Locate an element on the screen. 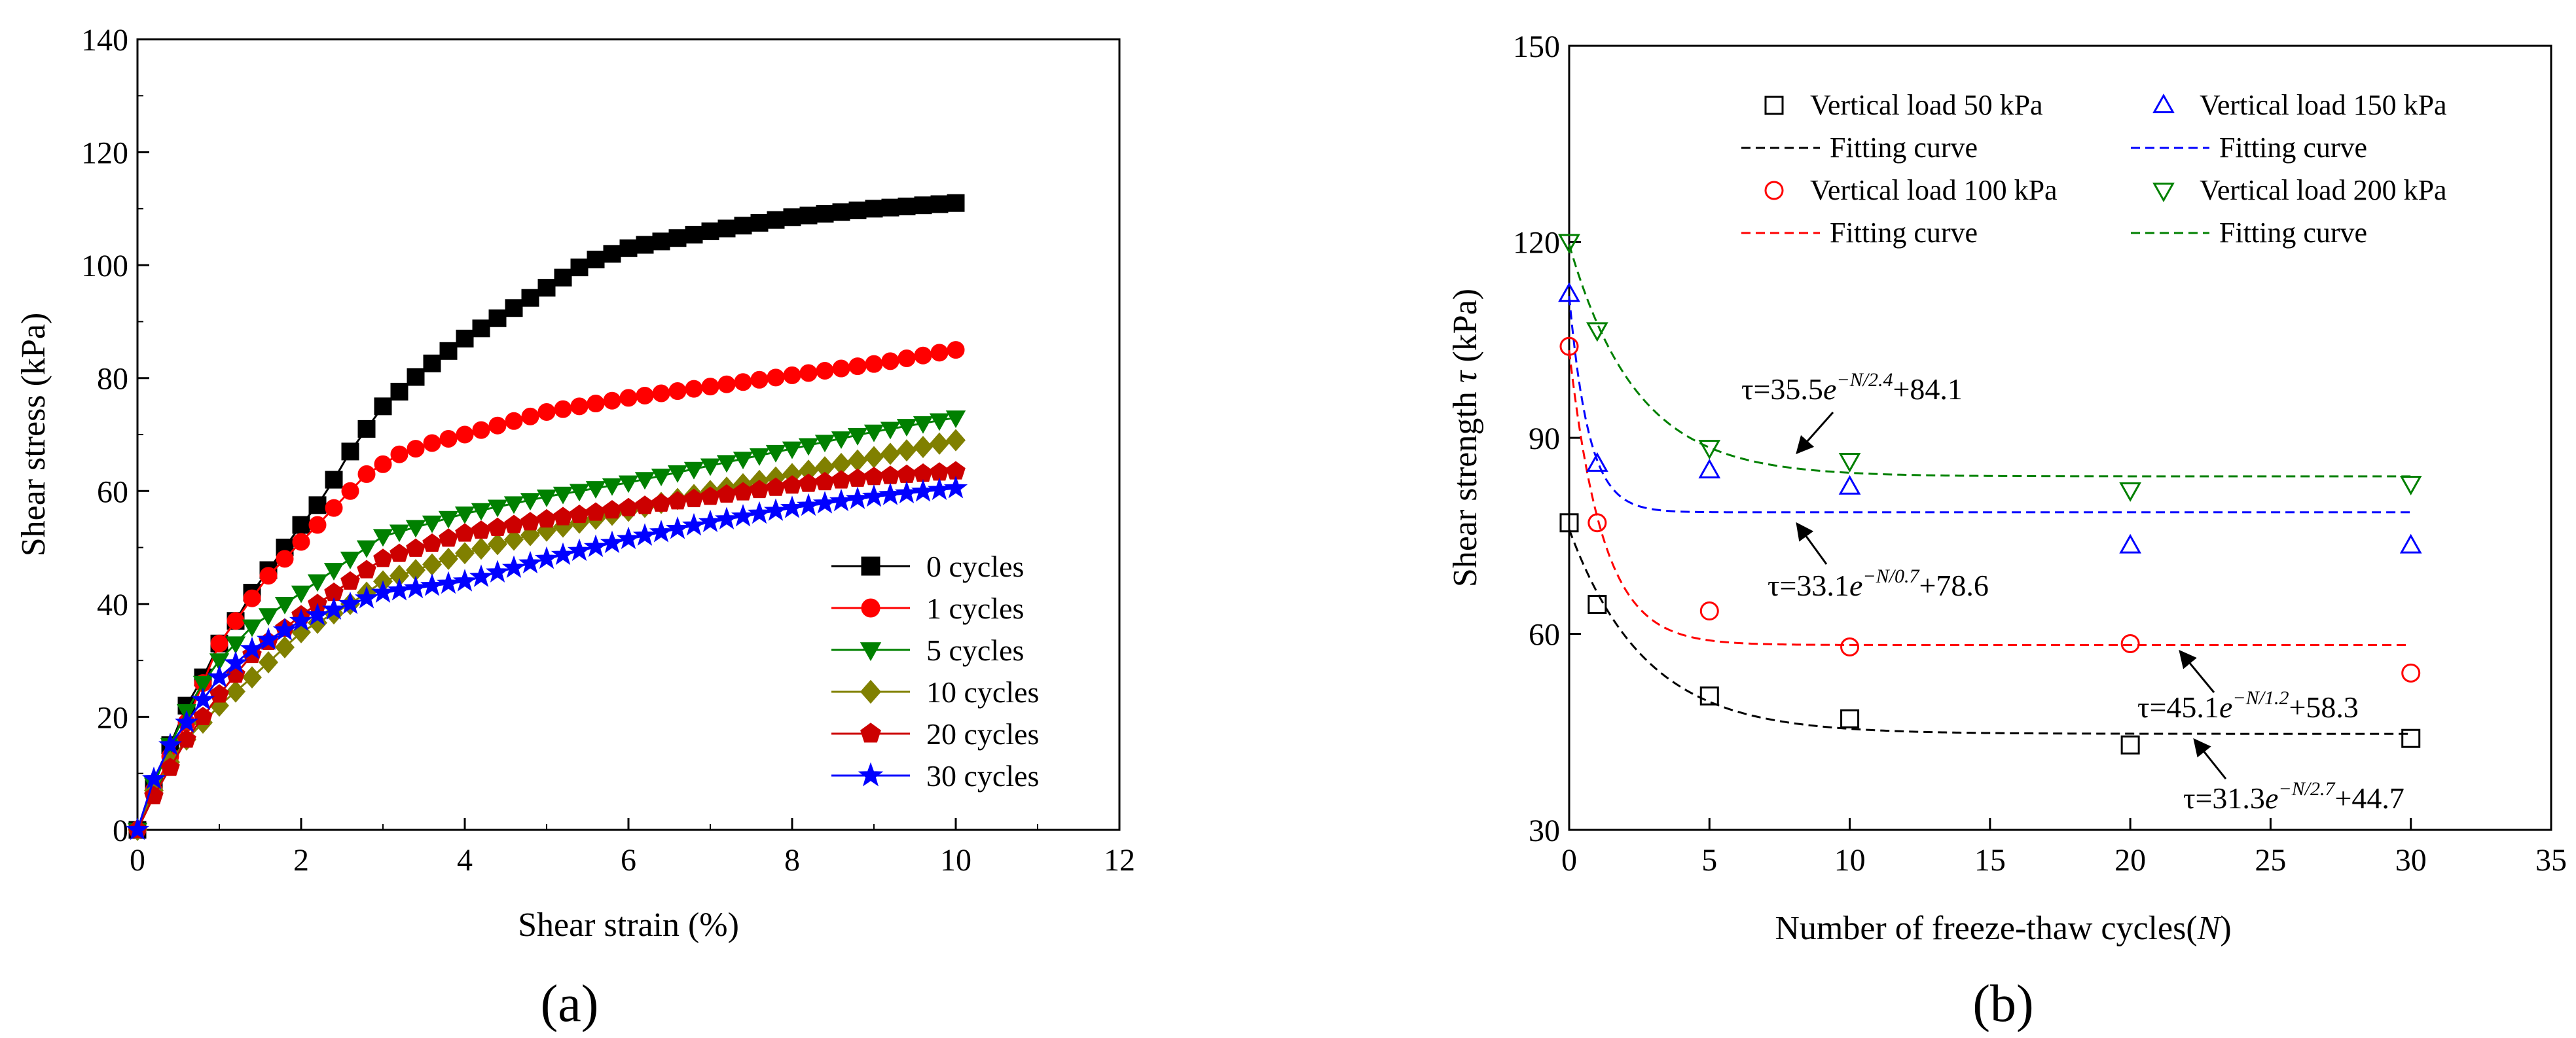  y-tick-label: 40 is located at coordinates (112, 605).